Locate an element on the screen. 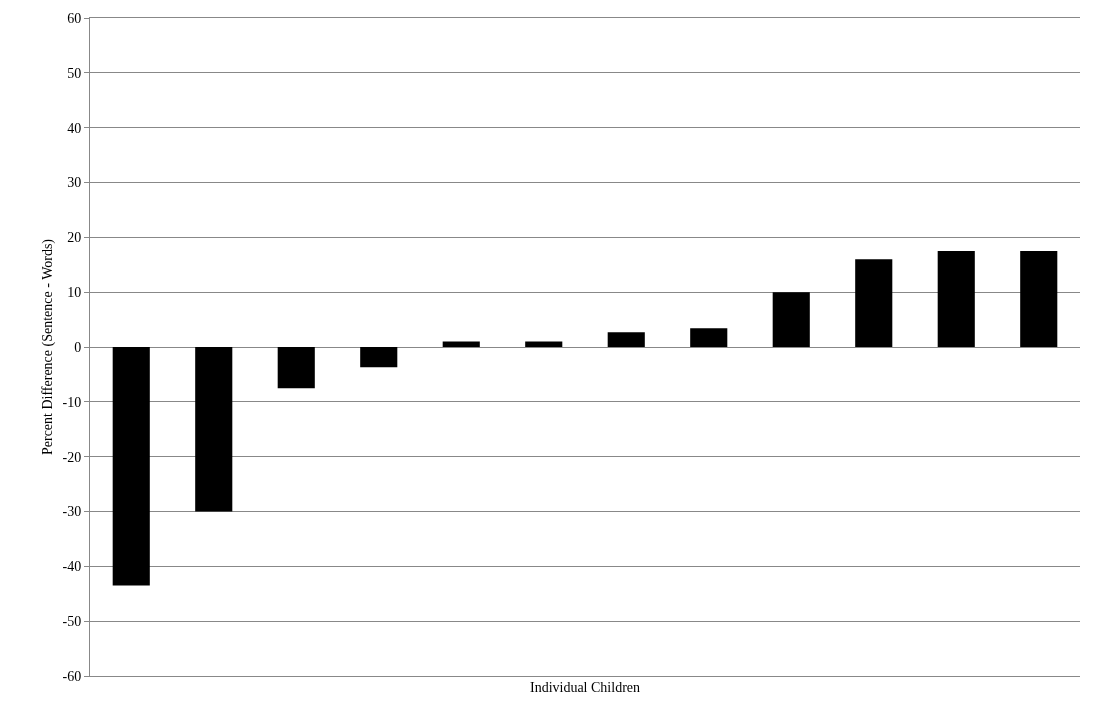 This screenshot has height=714, width=1095. y-tick-label: 60 is located at coordinates (74, 18).